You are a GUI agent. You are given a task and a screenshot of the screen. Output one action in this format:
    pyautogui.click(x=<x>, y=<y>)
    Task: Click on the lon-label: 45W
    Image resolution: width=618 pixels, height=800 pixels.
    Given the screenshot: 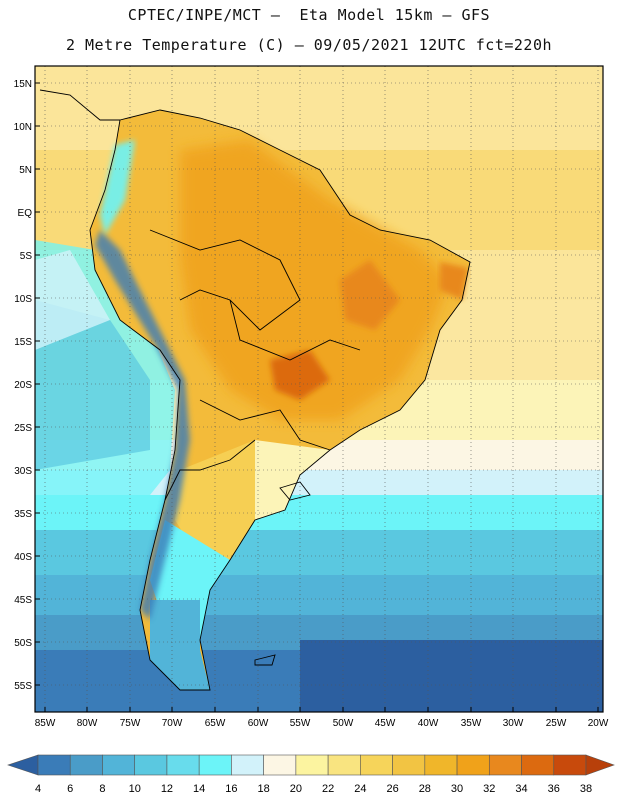 What is the action you would take?
    pyautogui.click(x=385, y=723)
    